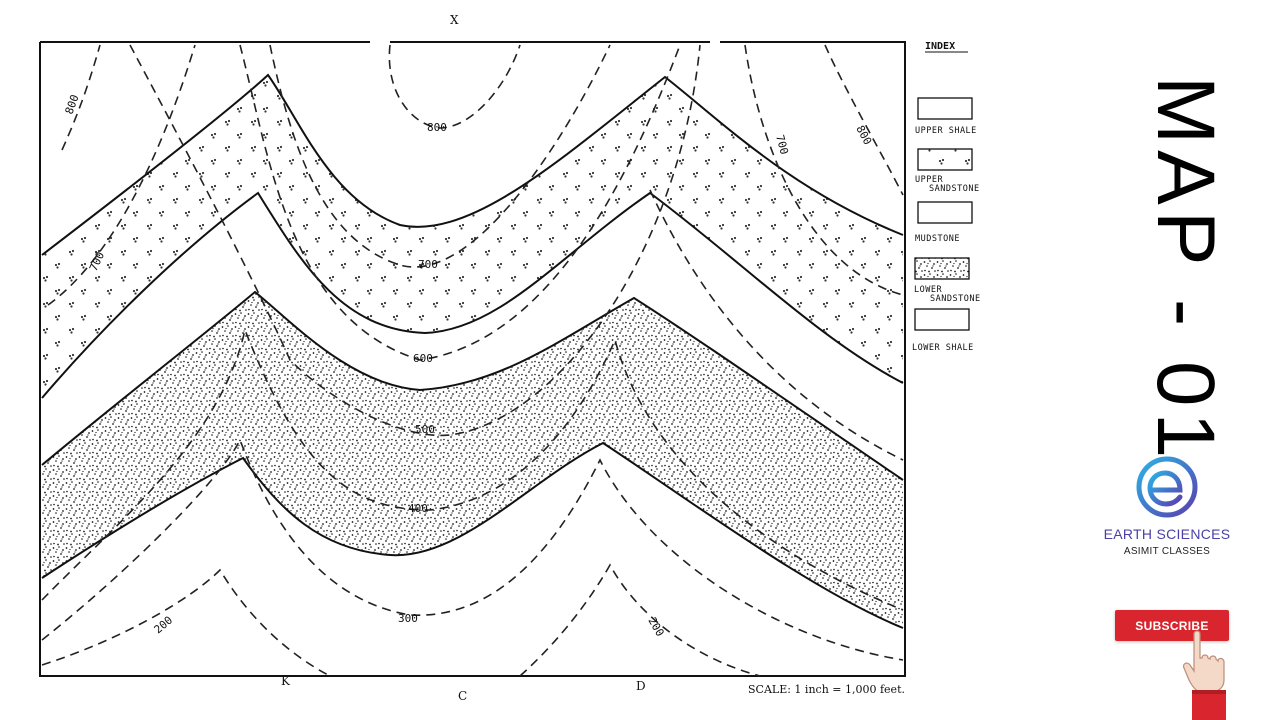  I want to click on legend-label-lower-shale: LOWER SHALE, so click(943, 348).